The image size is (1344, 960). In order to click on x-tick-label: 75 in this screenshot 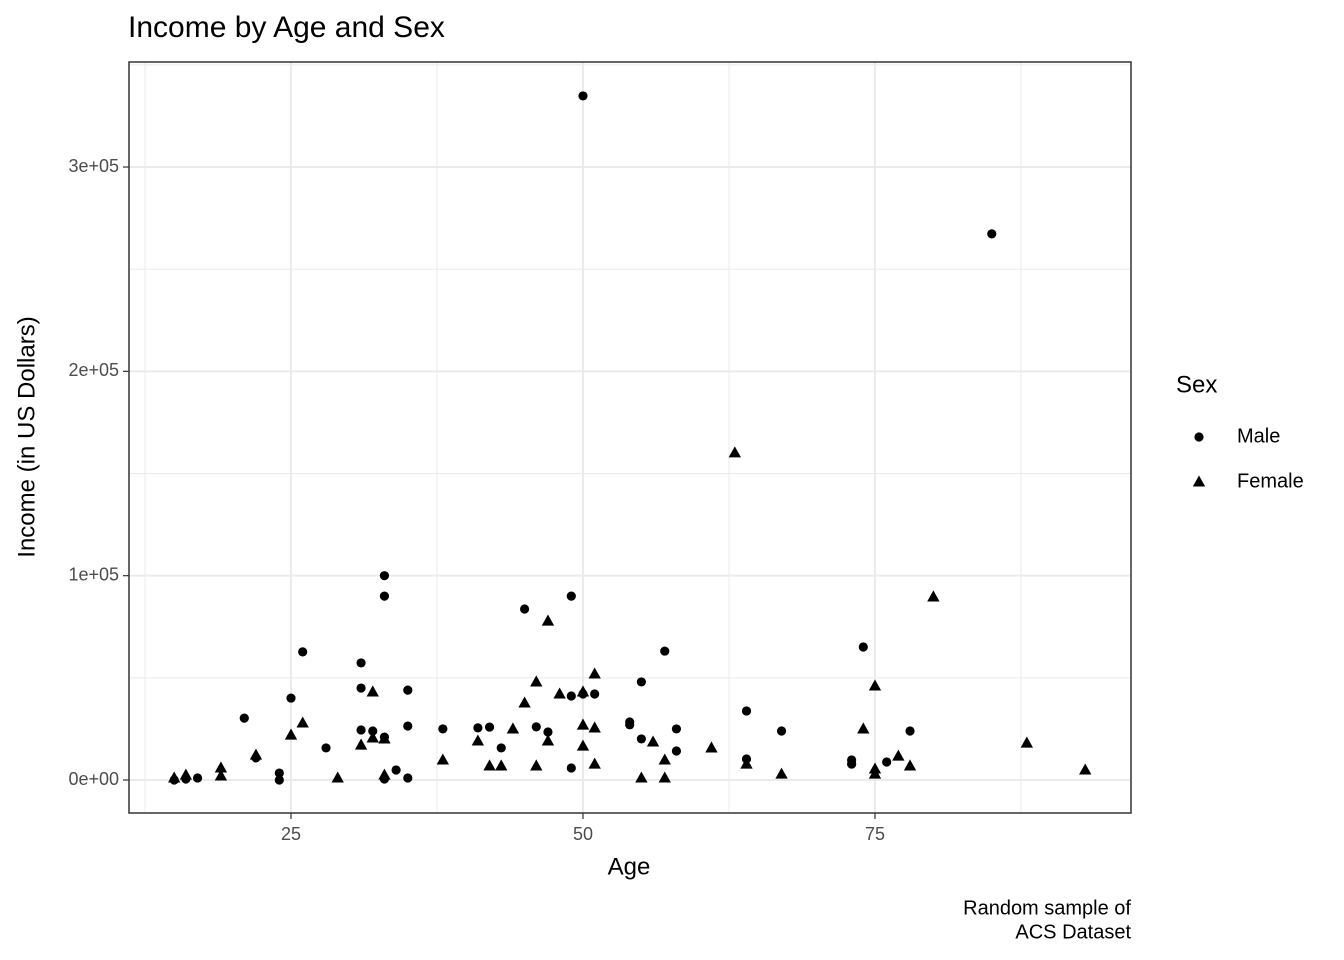, I will do `click(875, 834)`.